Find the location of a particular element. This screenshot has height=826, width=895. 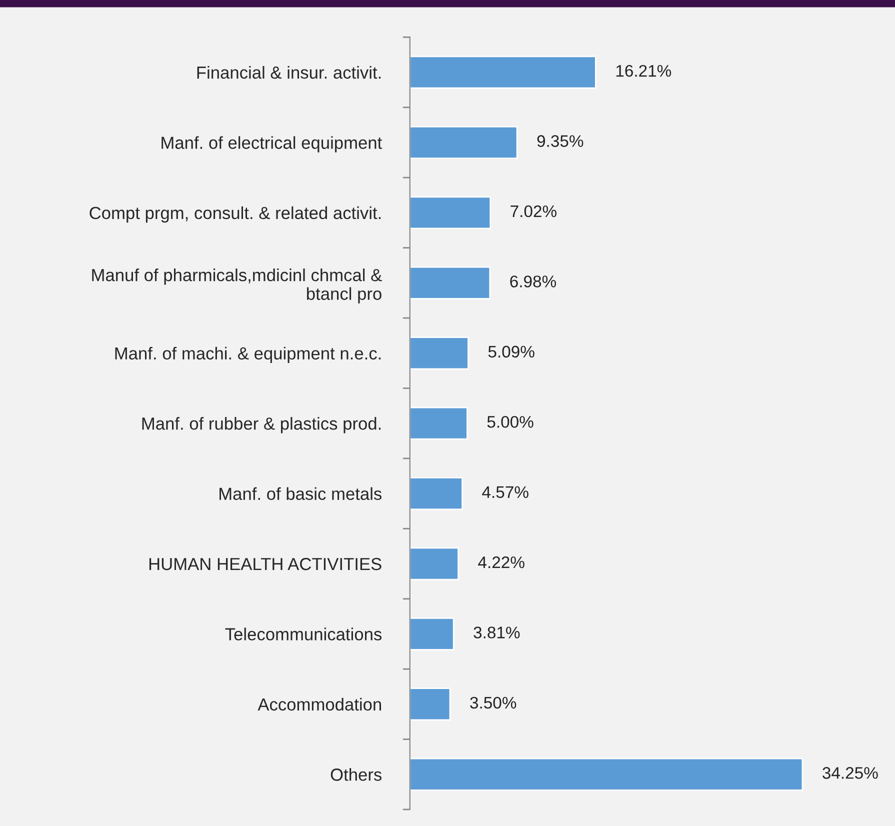

data-label: 9.35% is located at coordinates (560, 141).